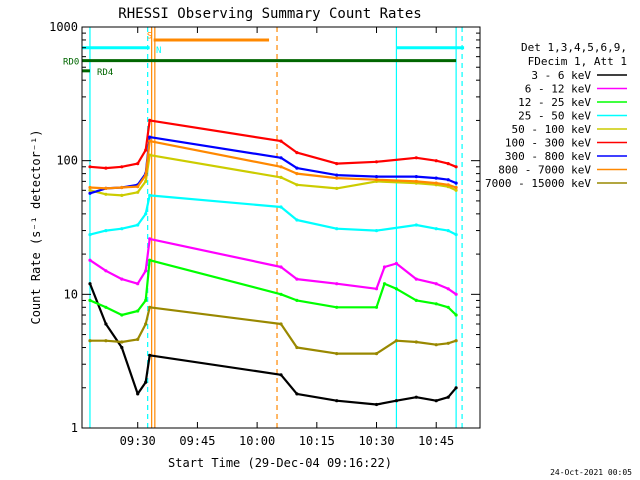 Image resolution: width=640 pixels, height=480 pixels. Describe the element at coordinates (552, 129) in the screenshot. I see `legend-entry-4: 50 - 100 keV` at that location.